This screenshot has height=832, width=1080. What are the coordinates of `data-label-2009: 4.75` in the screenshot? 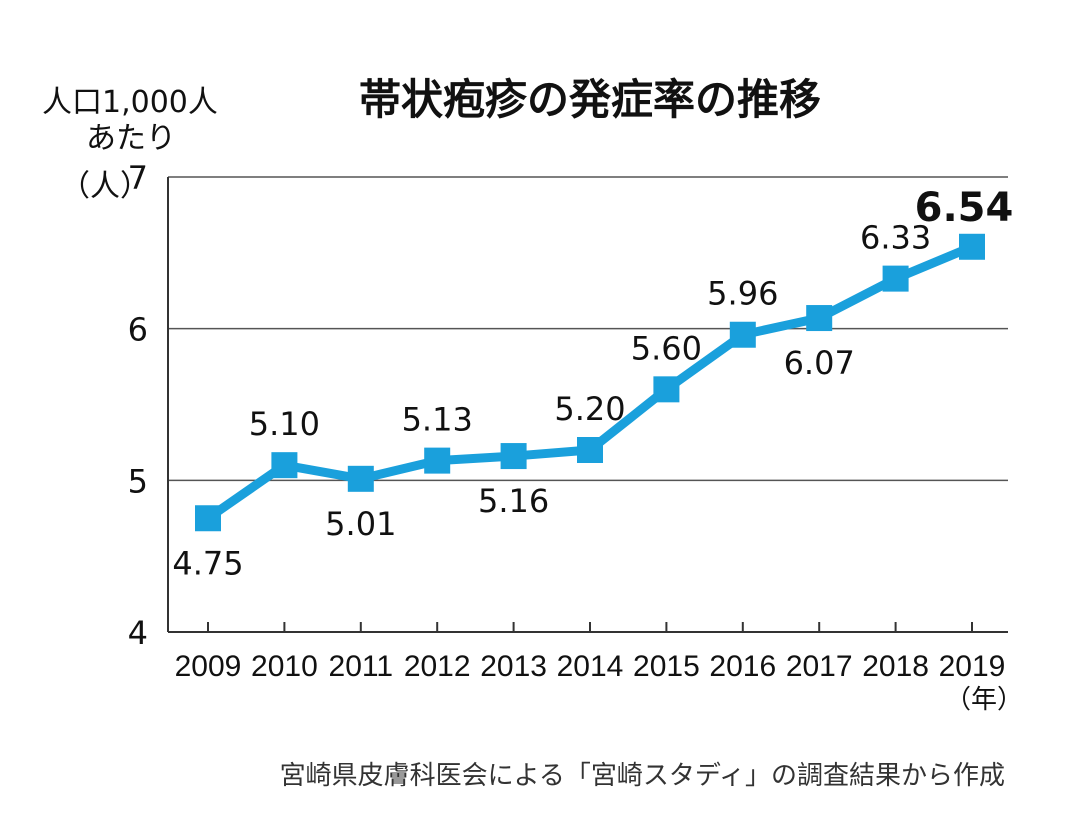 It's located at (207, 563).